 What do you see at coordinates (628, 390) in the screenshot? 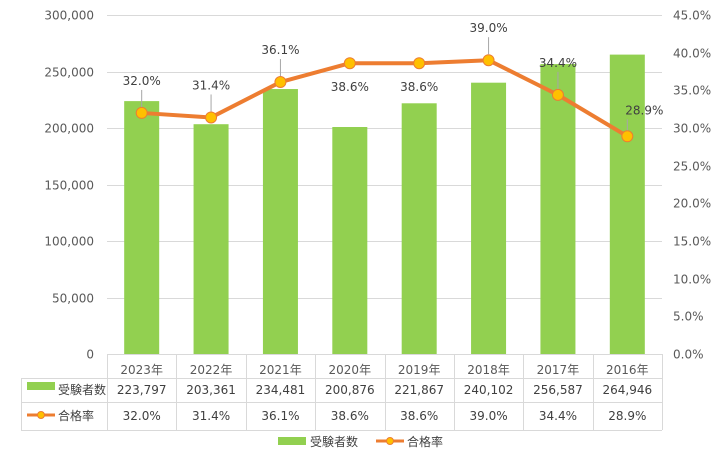
I see `table-cell: 264,946` at bounding box center [628, 390].